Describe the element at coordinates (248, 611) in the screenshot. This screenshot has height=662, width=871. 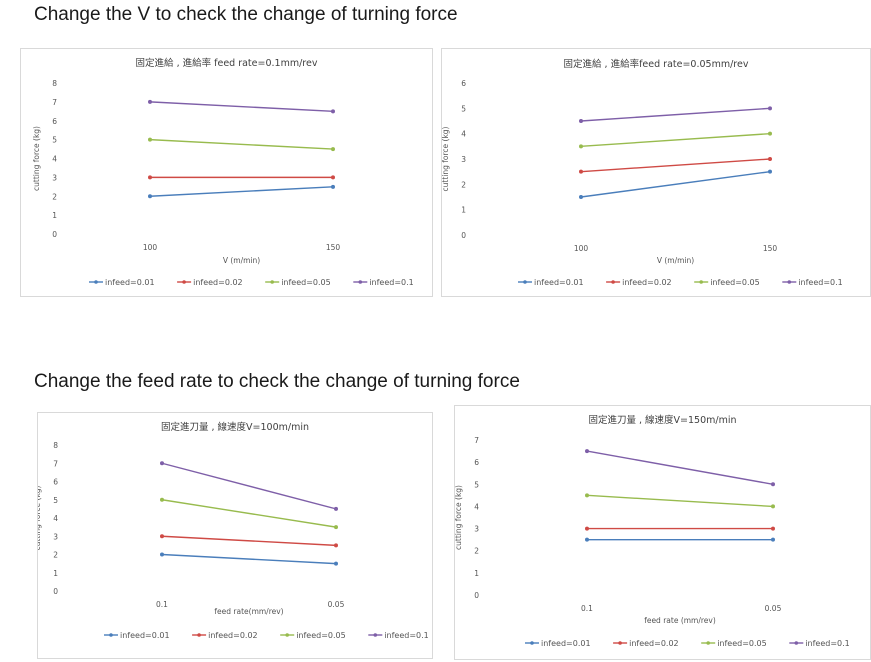
I see `x-axis-label: feed rate(mm/rev)` at that location.